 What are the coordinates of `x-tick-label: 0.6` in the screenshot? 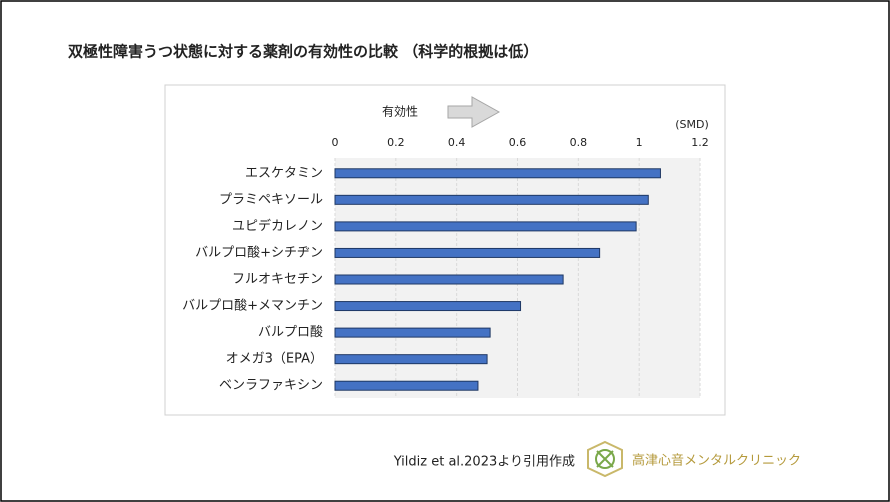 It's located at (518, 142).